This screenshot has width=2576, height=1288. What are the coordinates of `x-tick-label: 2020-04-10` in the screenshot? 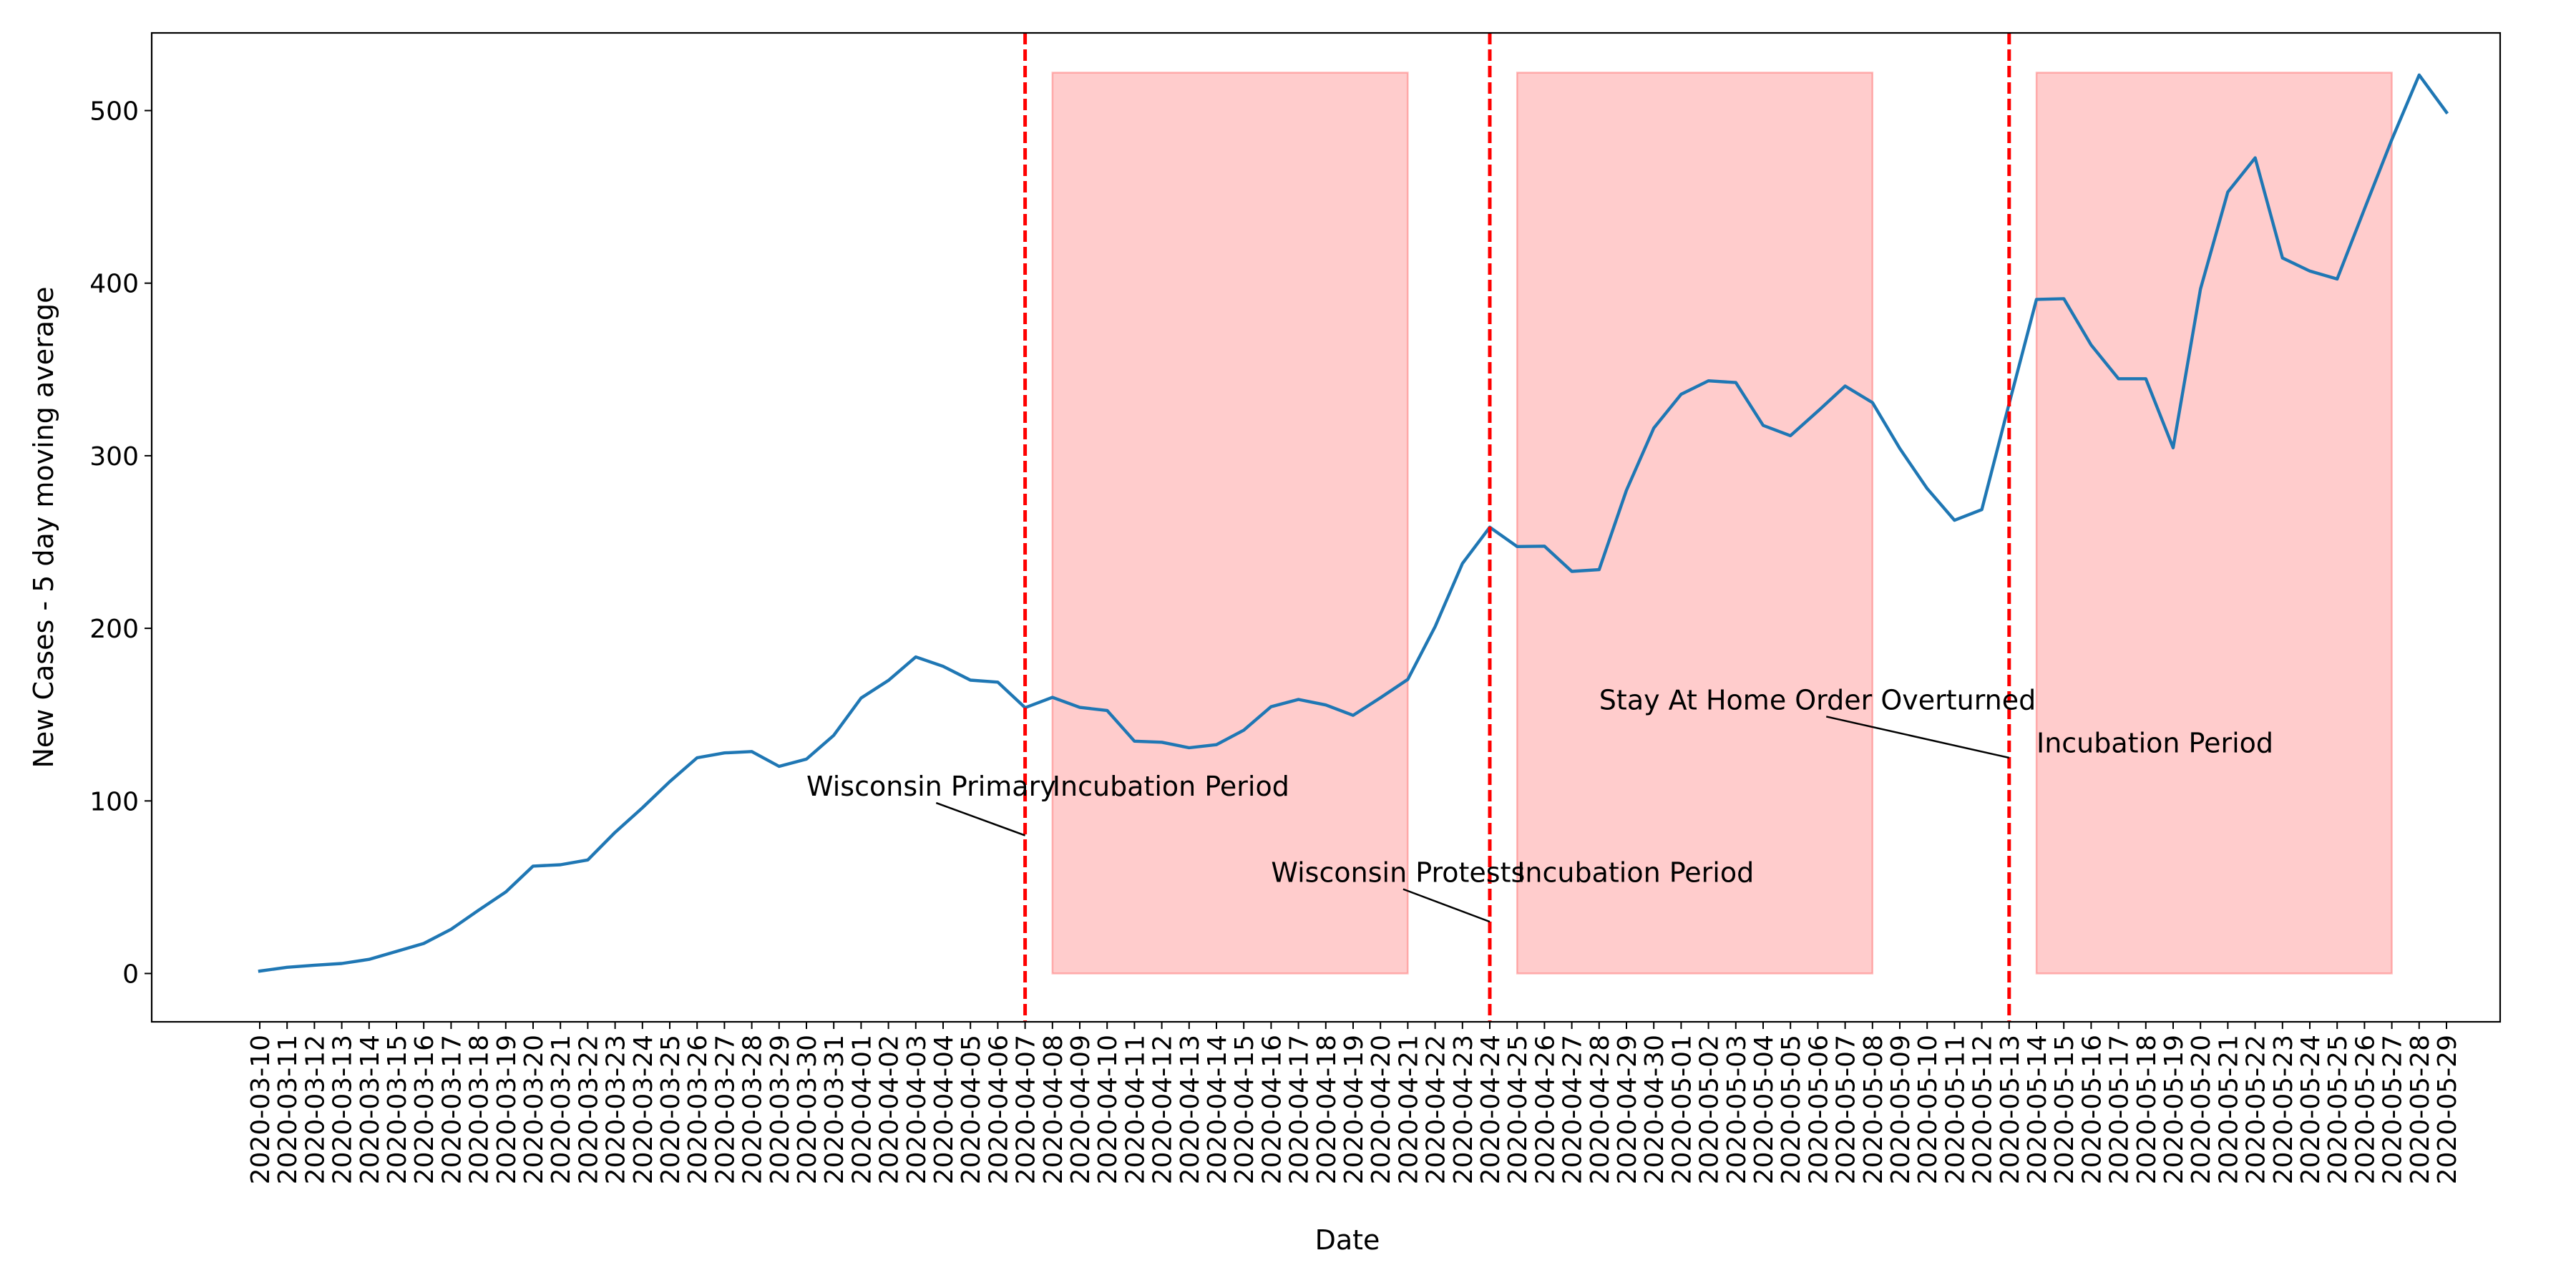 It's located at (1108, 1109).